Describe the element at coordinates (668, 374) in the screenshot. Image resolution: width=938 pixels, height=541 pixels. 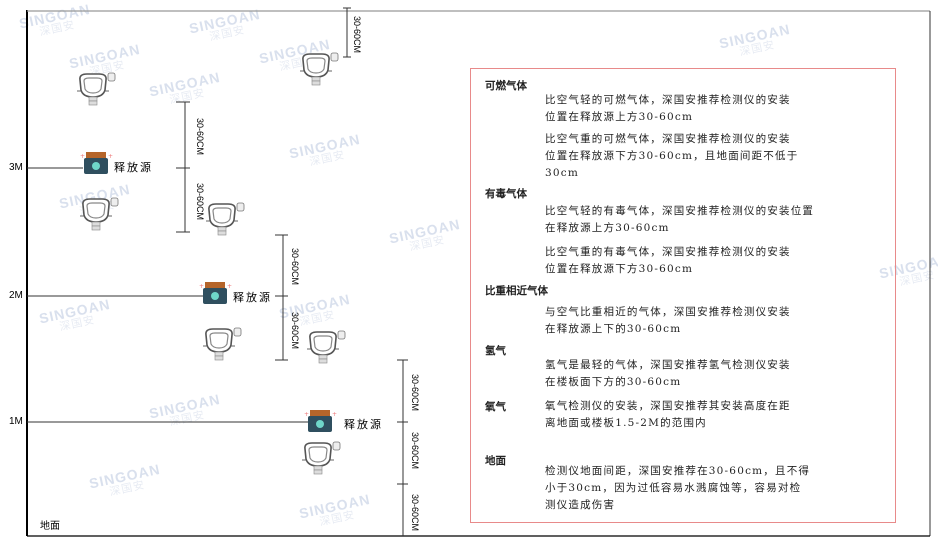
I see `hydrogen-text: 氢气是最轻的气体，深国安推荐氢气检测仪安装 在楼板面下方的30-60cm` at that location.